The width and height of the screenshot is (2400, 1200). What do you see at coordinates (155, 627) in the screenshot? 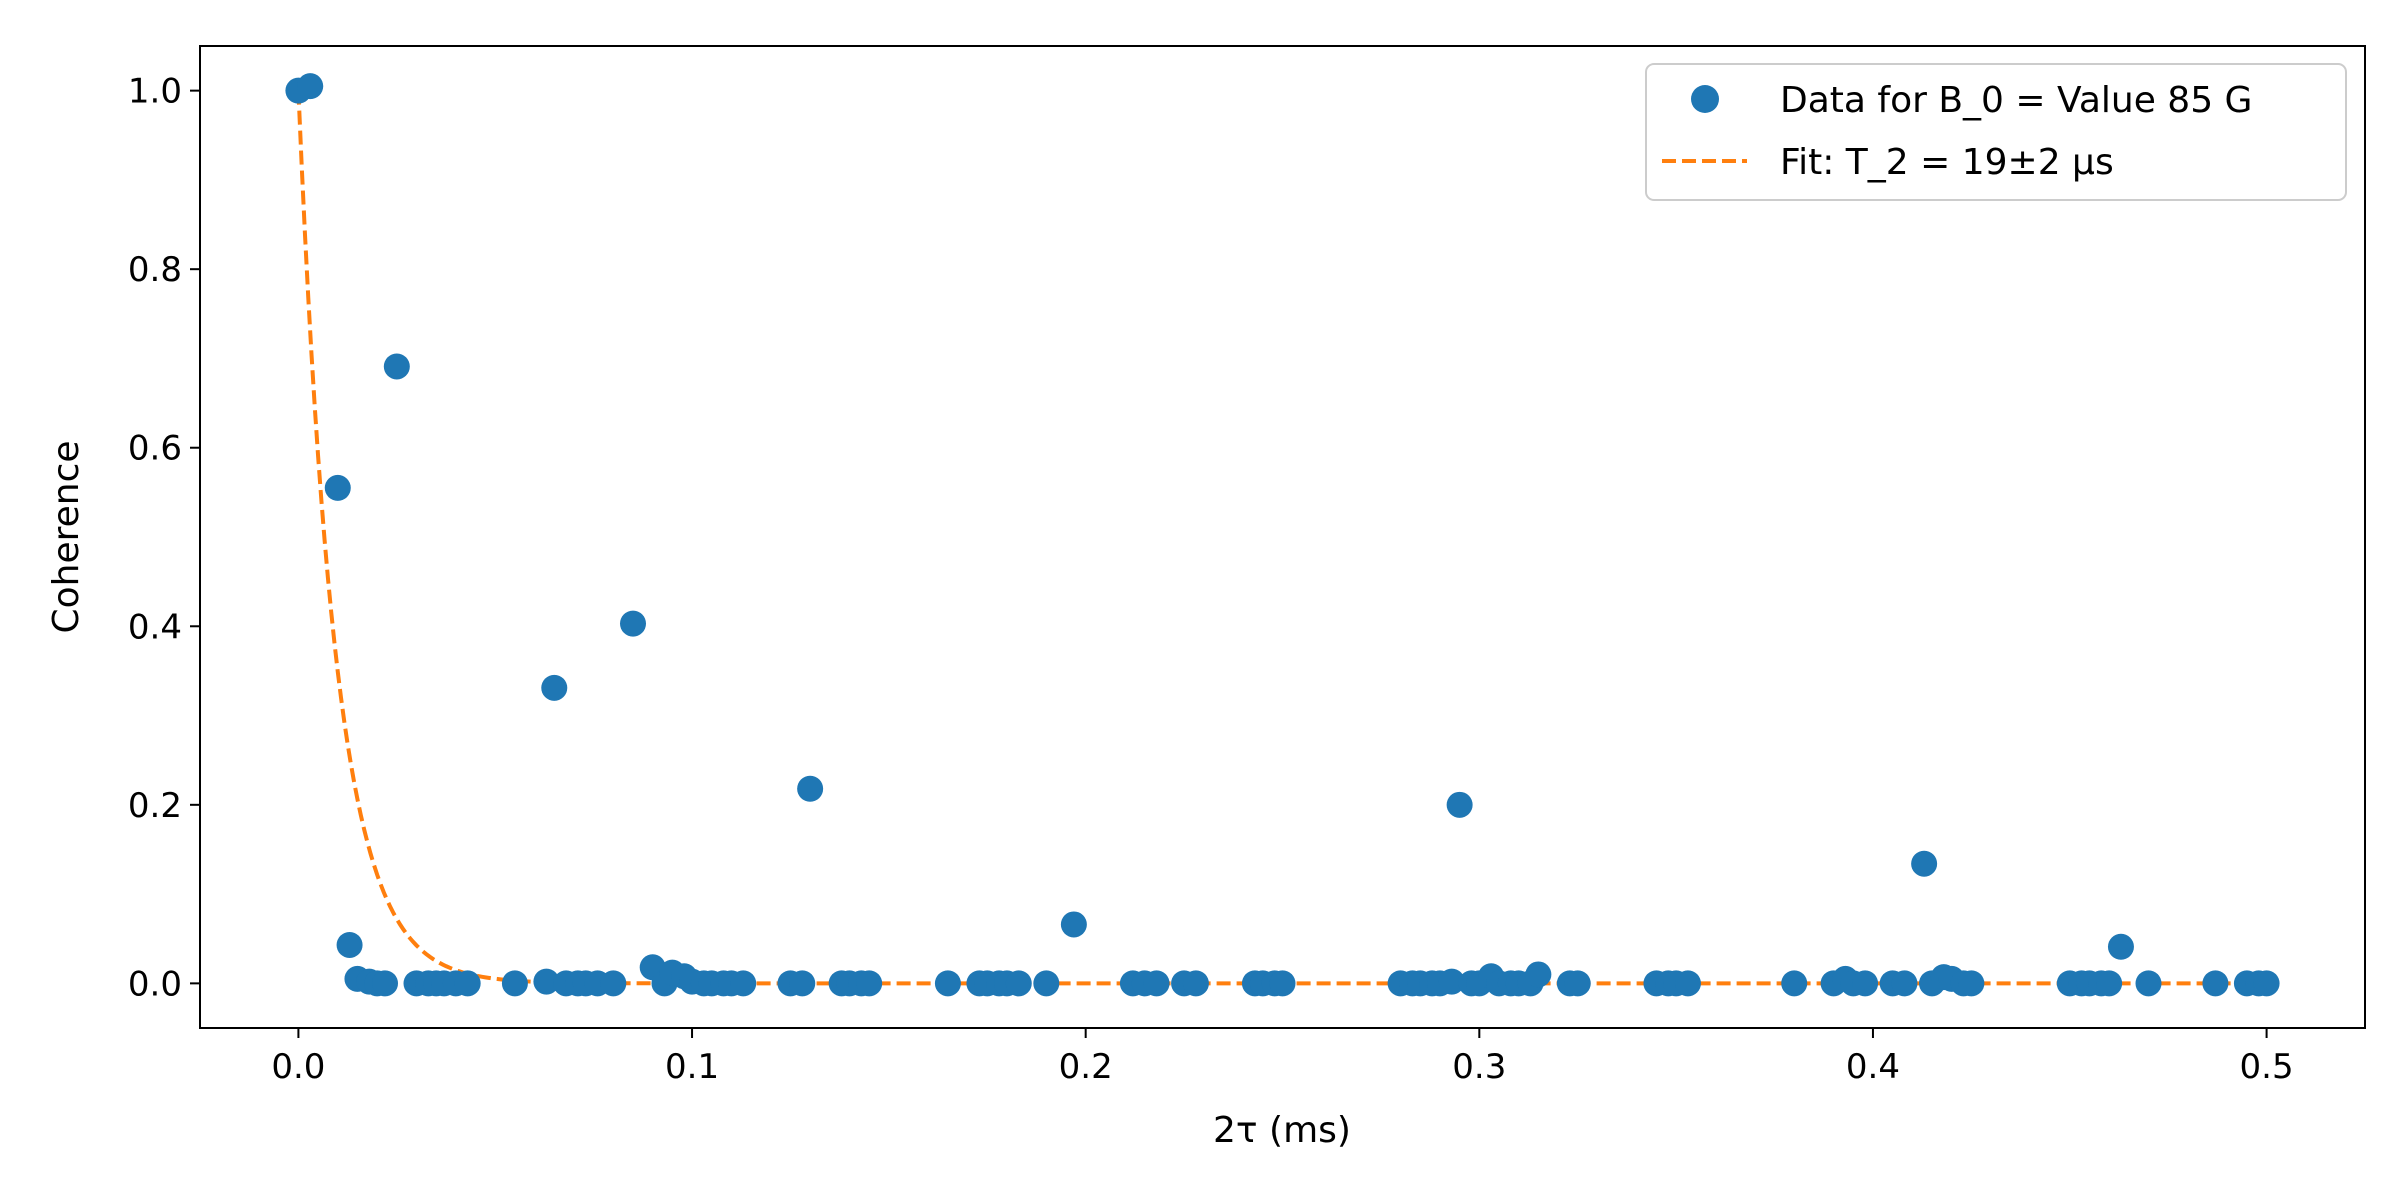
I see `y-tick-label: 0.4` at bounding box center [155, 627].